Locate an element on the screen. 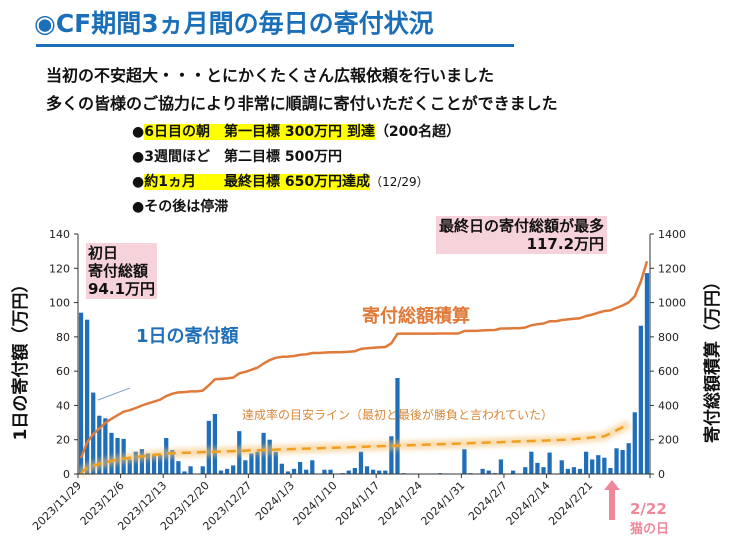 This screenshot has width=736, height=552. bullet-item: ●その後は停滞 is located at coordinates (180, 206).